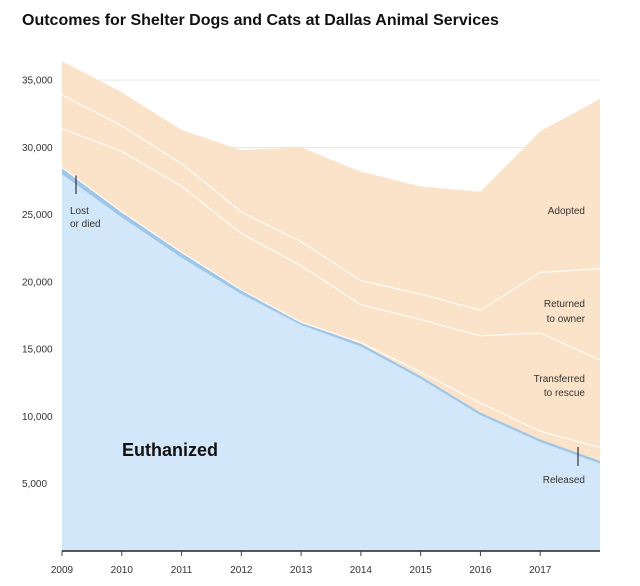  I want to click on x-tick-label: 2013, so click(301, 570).